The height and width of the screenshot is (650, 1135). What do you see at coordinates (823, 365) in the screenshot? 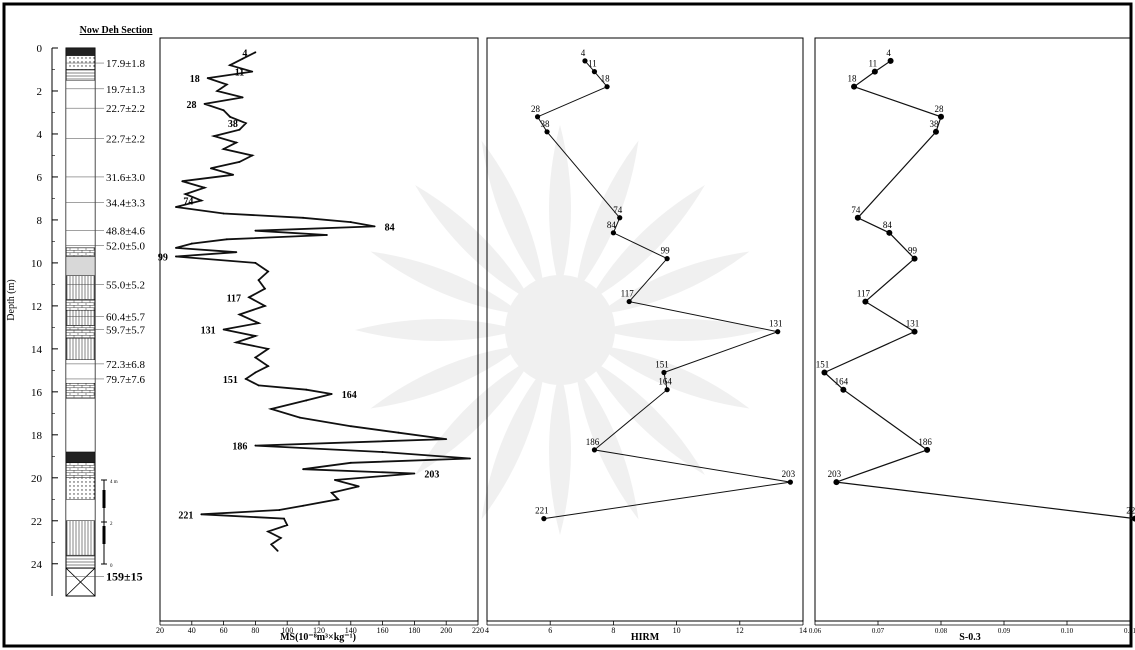
I see `sample-label: 151` at bounding box center [823, 365].